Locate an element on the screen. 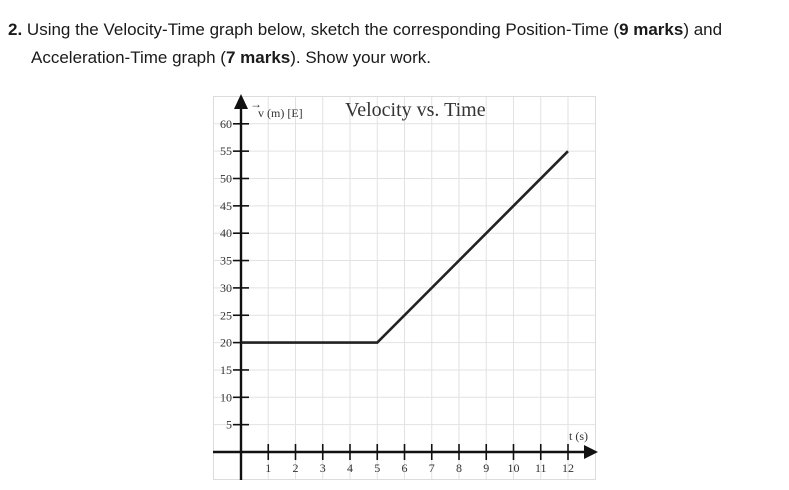 This screenshot has width=789, height=490. x-tick-label: 11 is located at coordinates (541, 468).